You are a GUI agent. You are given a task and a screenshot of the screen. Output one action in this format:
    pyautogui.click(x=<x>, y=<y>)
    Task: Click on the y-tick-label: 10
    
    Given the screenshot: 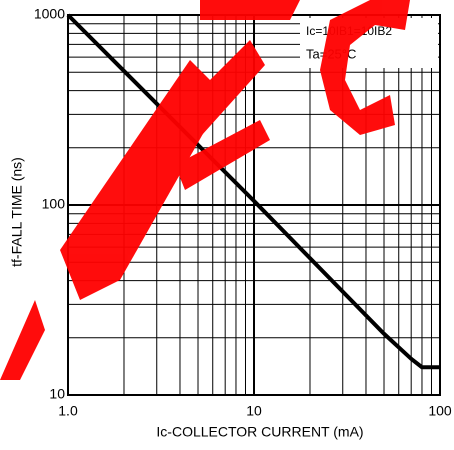 What is the action you would take?
    pyautogui.click(x=57, y=394)
    